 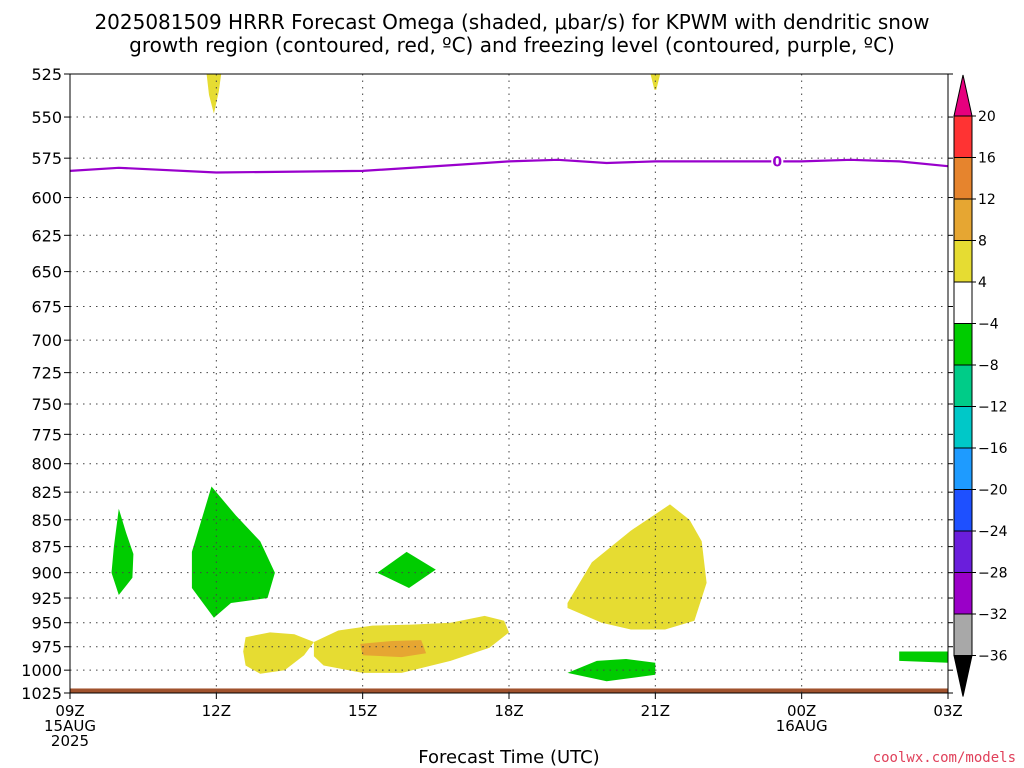 What do you see at coordinates (70, 726) in the screenshot?
I see `x-tick-label-0-1: 15AUG` at bounding box center [70, 726].